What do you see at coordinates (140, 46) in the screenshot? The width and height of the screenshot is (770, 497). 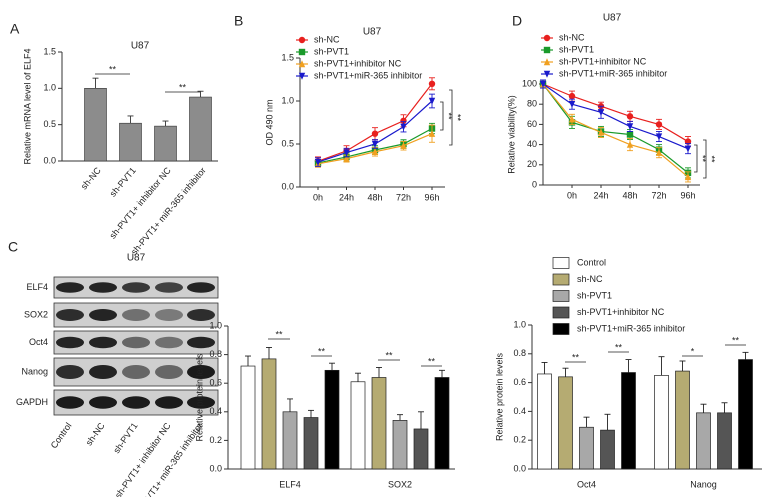 I see `chart-title: U87` at bounding box center [140, 46].